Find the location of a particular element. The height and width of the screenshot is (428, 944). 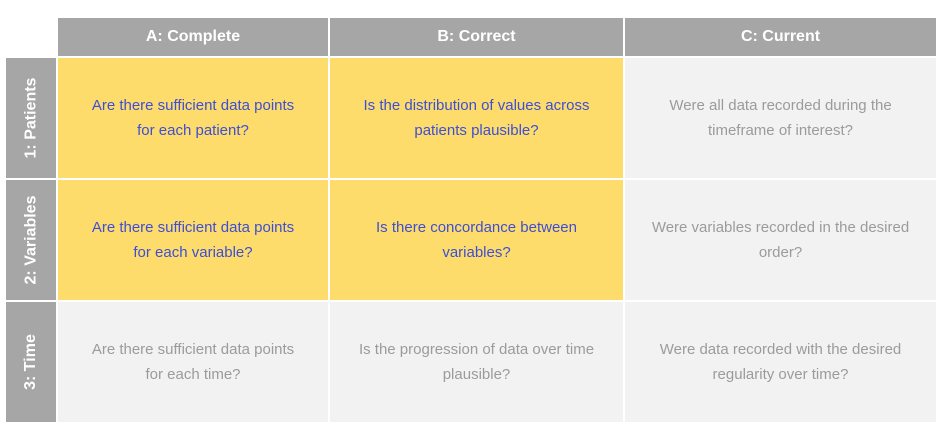

matrix-cell-variables-correct: Is there concordance between variables? is located at coordinates (476, 240).